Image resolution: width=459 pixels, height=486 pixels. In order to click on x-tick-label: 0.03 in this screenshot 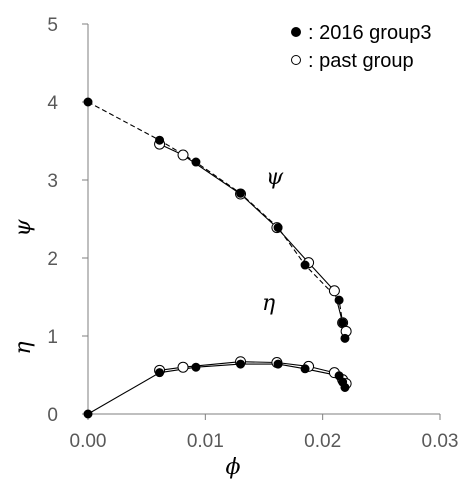, I will do `click(440, 441)`.